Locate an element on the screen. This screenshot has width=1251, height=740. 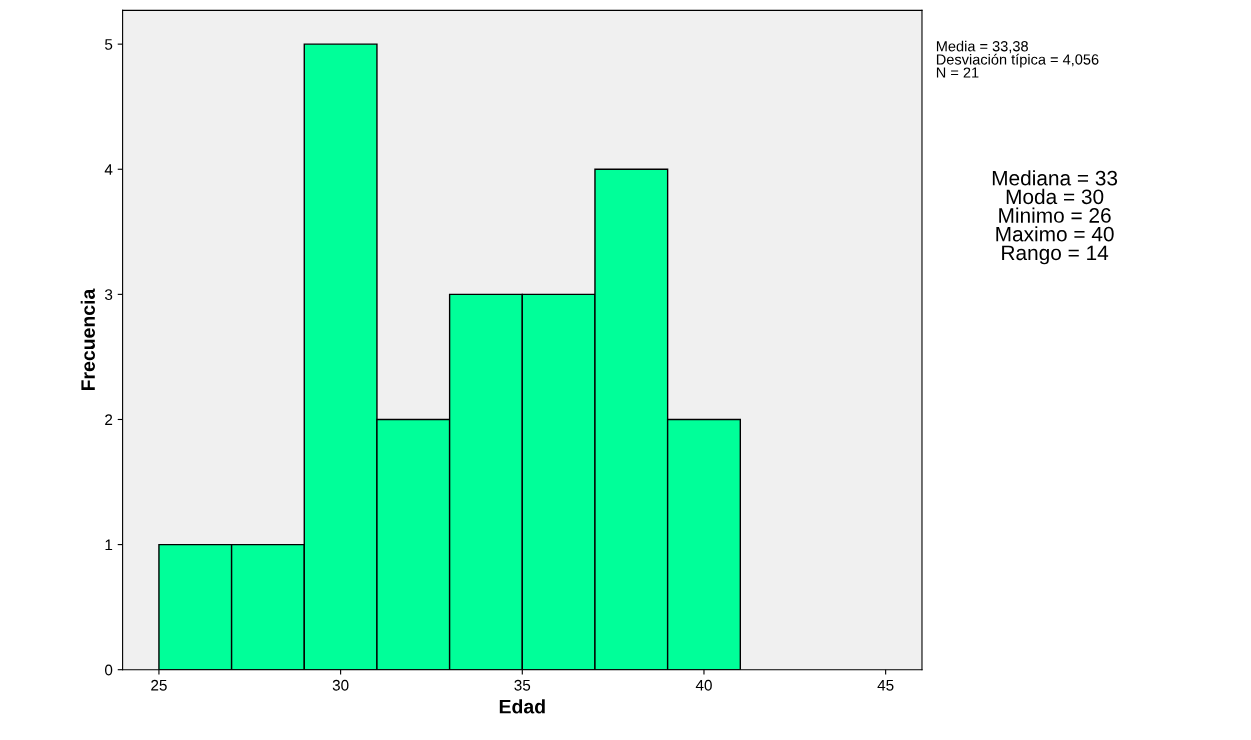
text: Media = 33,38 Desviación típica = 4,056 N = 21 is located at coordinates (1017, 59).